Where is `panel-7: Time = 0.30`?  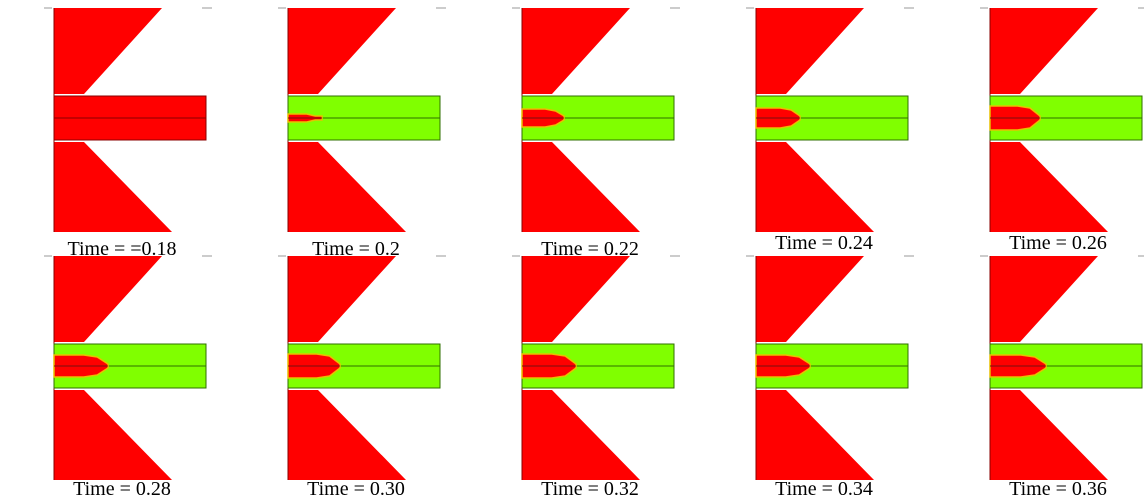 panel-7: Time = 0.30 is located at coordinates (356, 377).